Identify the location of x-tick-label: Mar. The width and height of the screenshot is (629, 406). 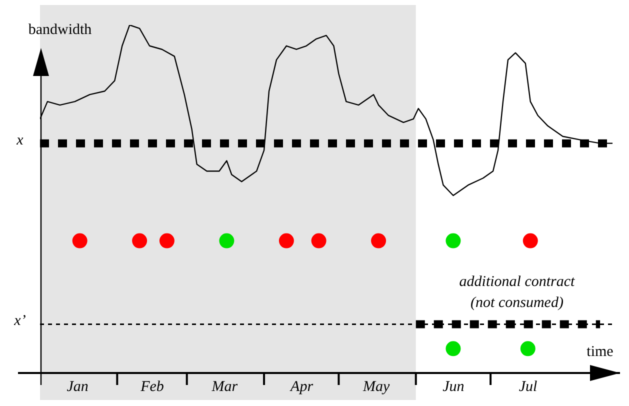
(224, 386).